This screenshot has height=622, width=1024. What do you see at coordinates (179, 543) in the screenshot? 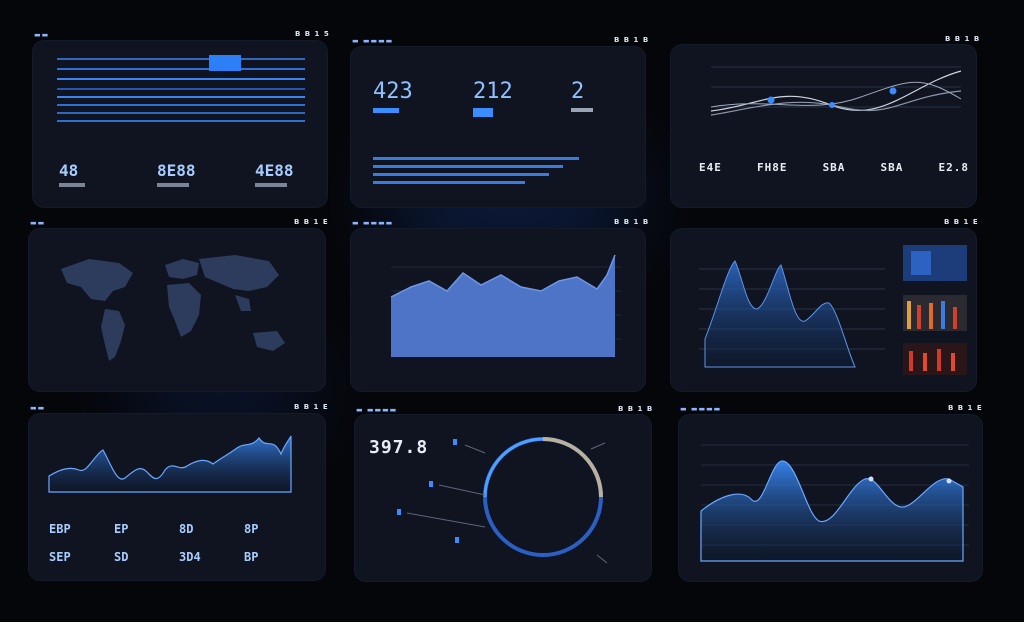
I see `wave-stats-grid: EBP EP 8D 8P SEP SD 3D4 BP` at bounding box center [179, 543].